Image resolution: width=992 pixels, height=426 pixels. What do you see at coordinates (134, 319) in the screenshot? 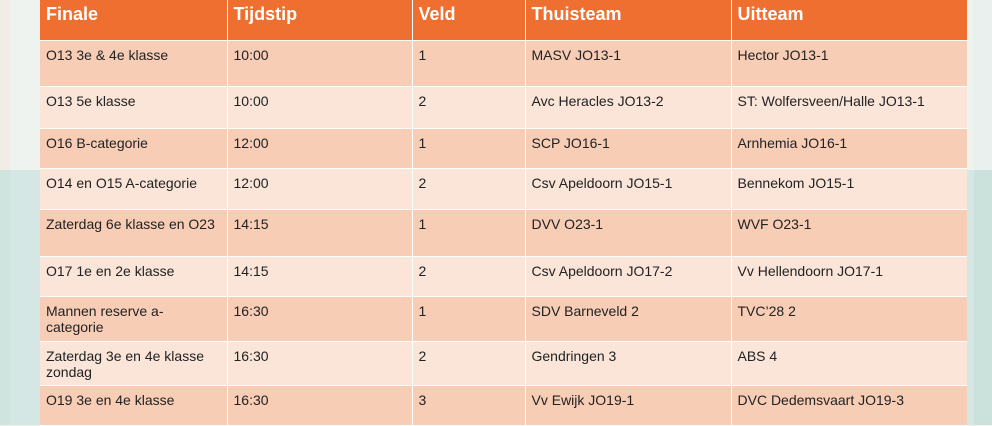
I see `cell-finale: Mannen reserve a-categorie` at bounding box center [134, 319].